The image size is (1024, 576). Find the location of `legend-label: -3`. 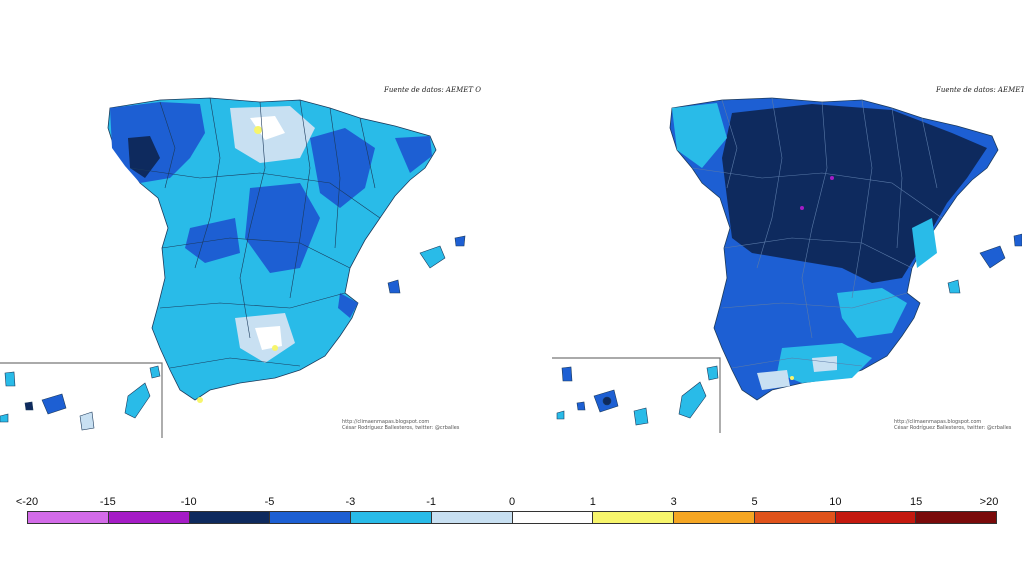

legend-label: -3 is located at coordinates (350, 502).